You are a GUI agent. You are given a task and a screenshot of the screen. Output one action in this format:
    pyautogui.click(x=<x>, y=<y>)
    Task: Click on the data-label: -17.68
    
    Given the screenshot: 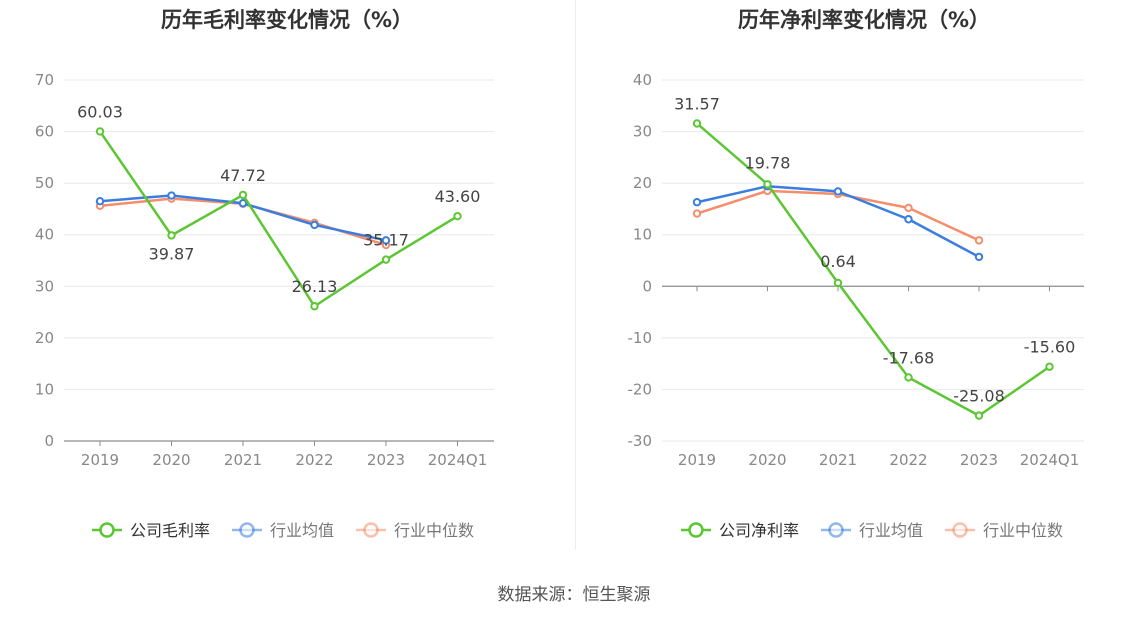 What is the action you would take?
    pyautogui.click(x=909, y=357)
    